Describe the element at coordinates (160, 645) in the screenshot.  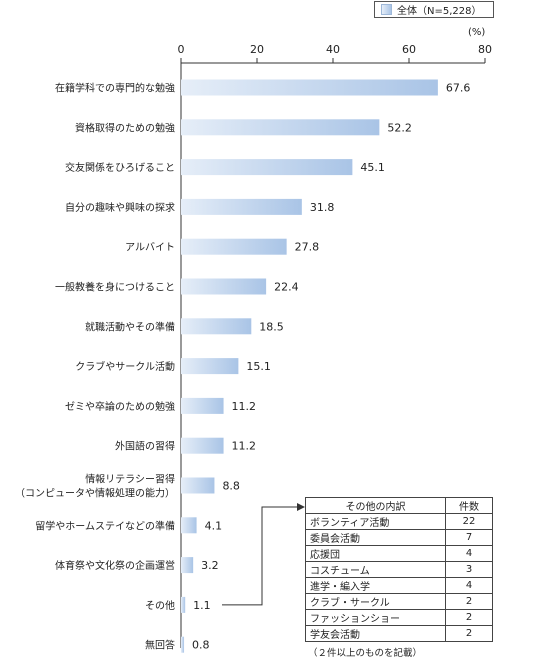
I see `category-label: 無回答` at that location.